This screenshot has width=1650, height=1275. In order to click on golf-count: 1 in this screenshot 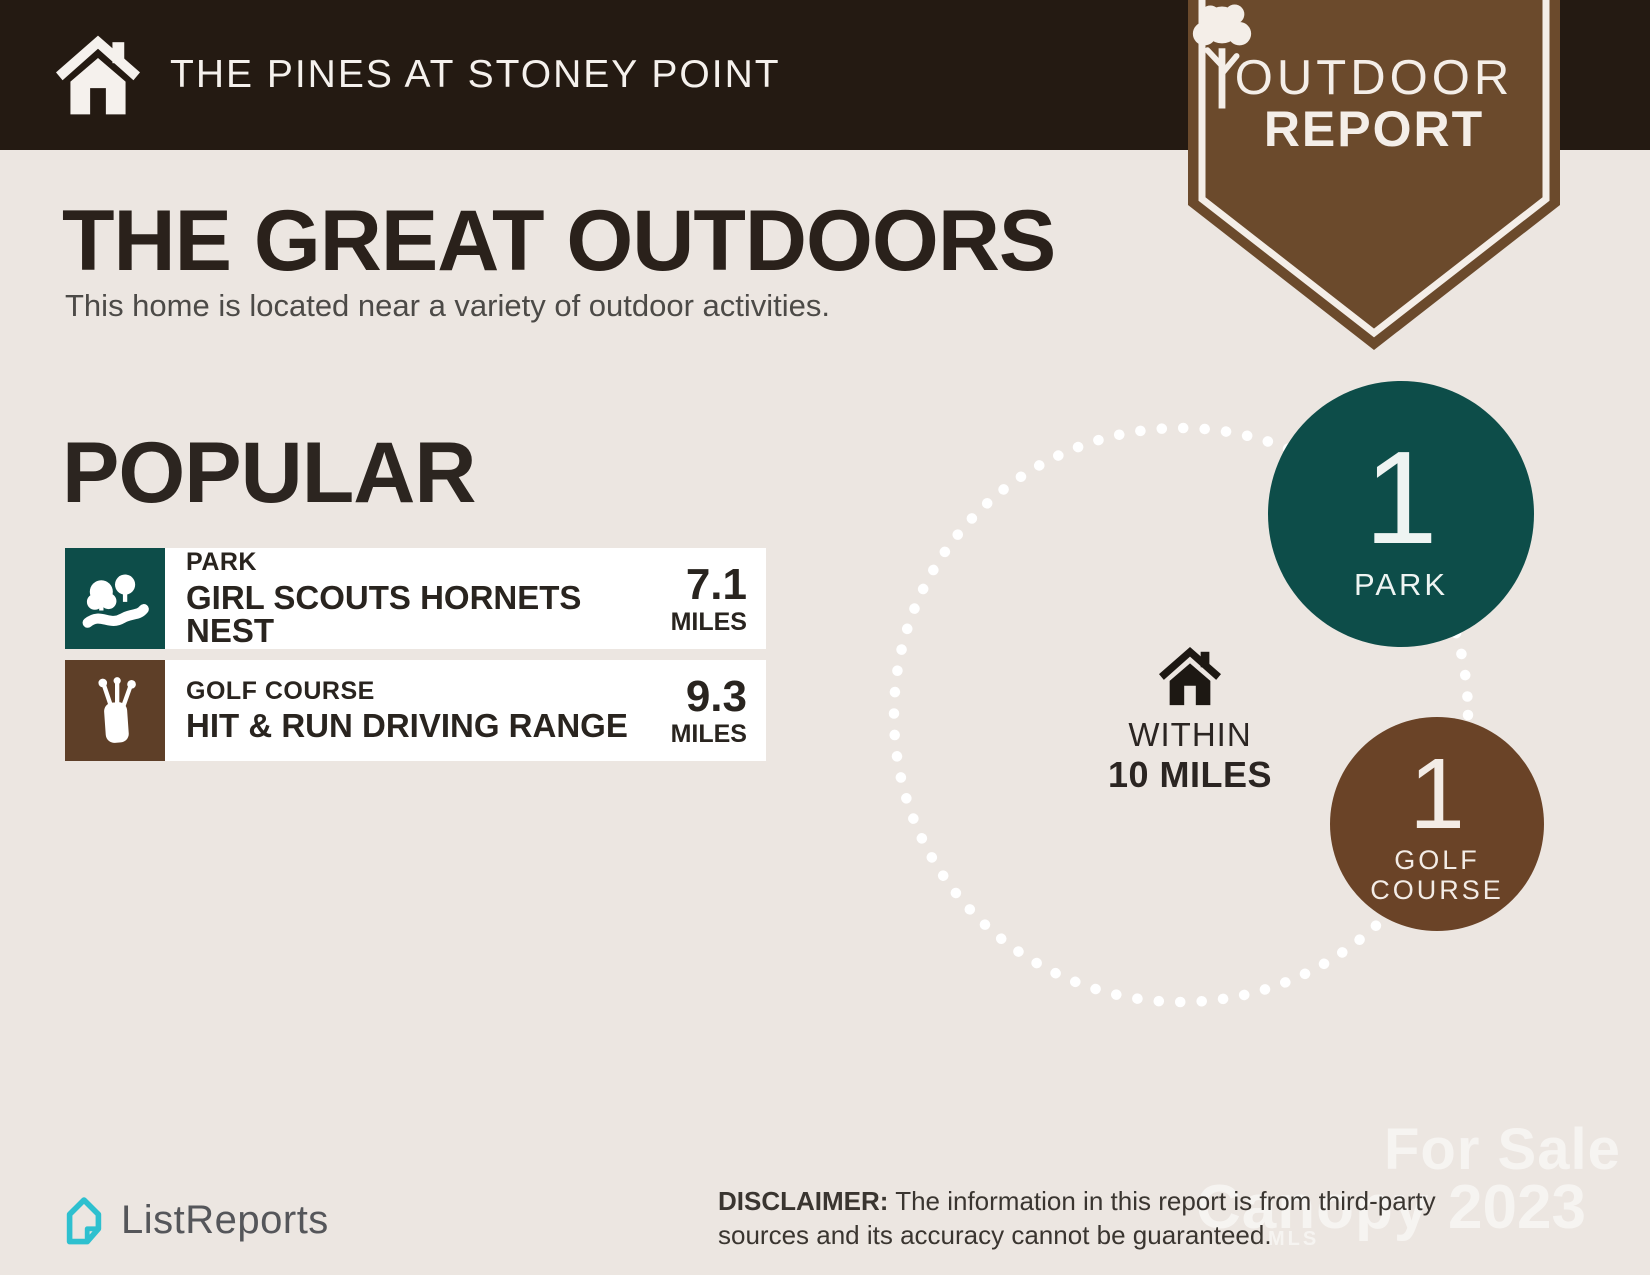, I will do `click(1437, 794)`.